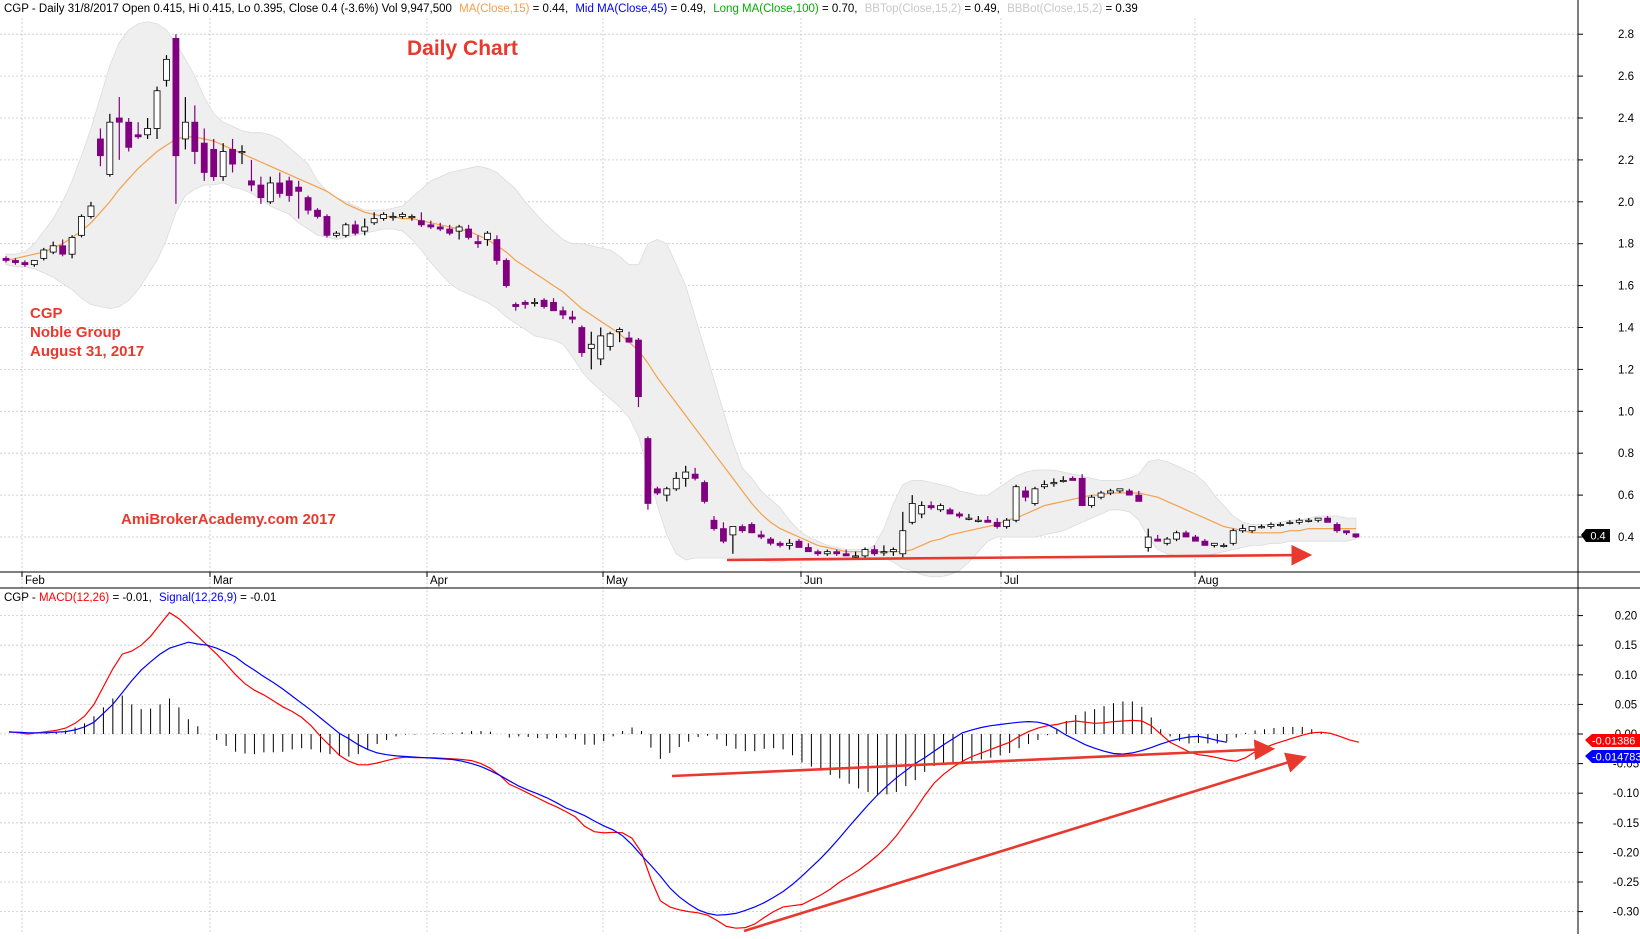 The image size is (1640, 939). Describe the element at coordinates (1626, 676) in the screenshot. I see `y-tick-label: 0.10` at that location.